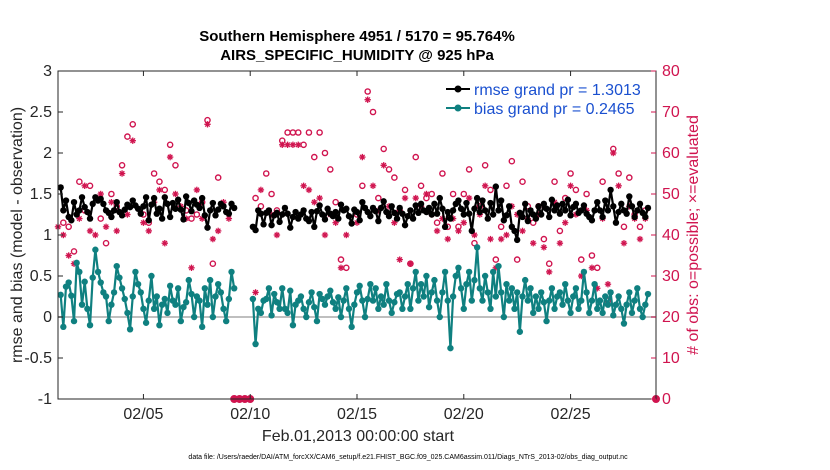 Image resolution: width=830 pixels, height=470 pixels. I want to click on x-axis-label: Feb.01,2013 00:00:00 start, so click(358, 436).